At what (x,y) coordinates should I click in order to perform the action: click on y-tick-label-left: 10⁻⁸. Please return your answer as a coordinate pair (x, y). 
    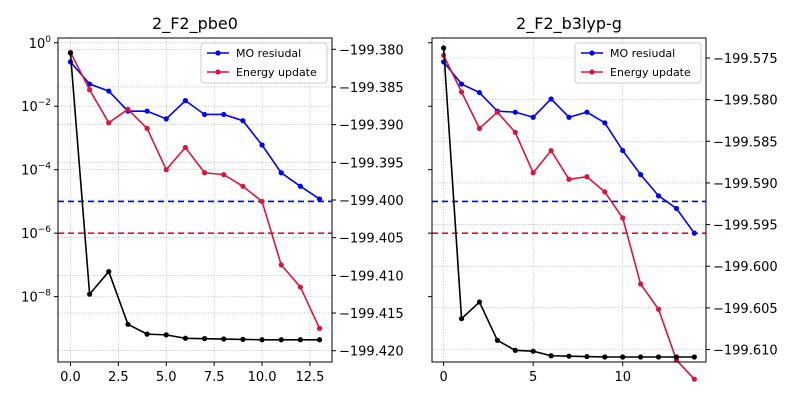
    Looking at the image, I should click on (36, 297).